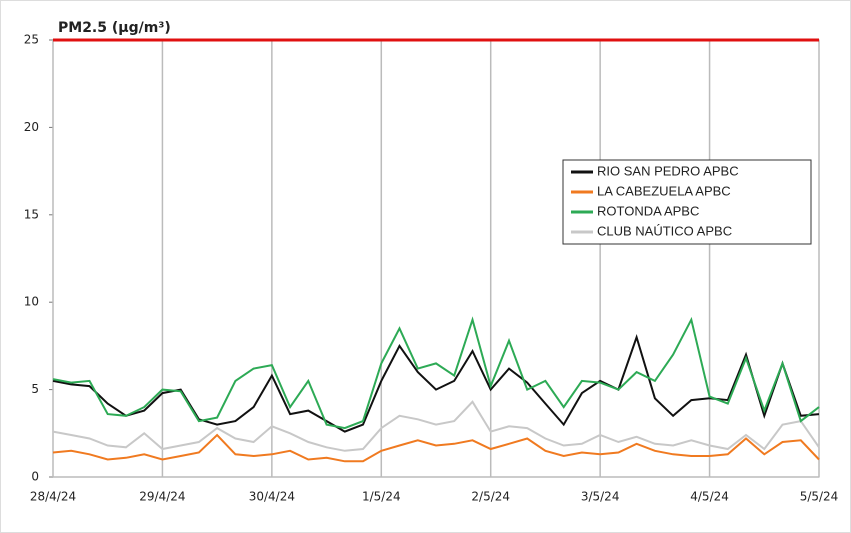  I want to click on legend-label: CLUB NAÚTICO APBC, so click(664, 230).